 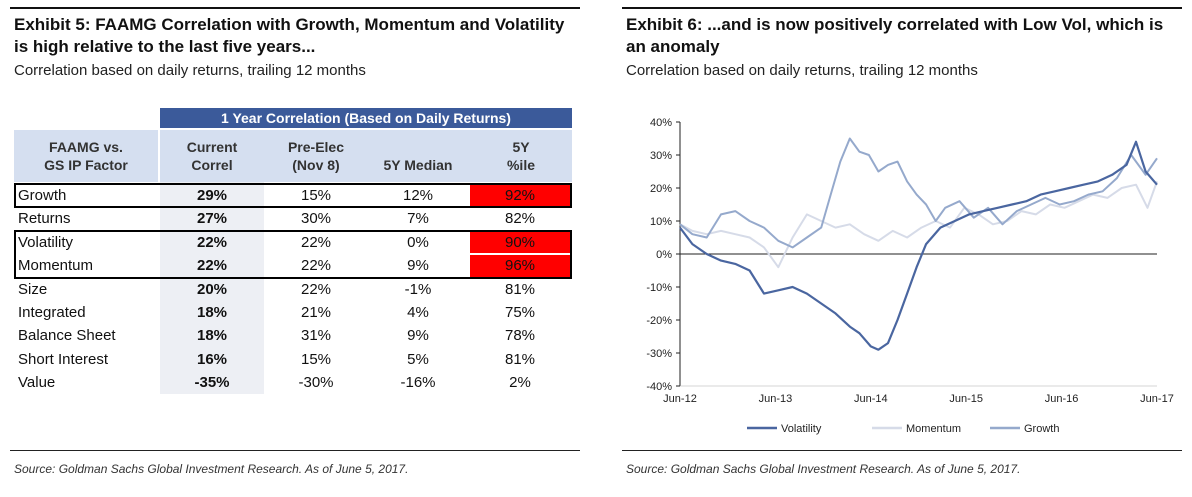 I want to click on col-header-factor-line: FAAMG vs. GS IP Factor, so click(x=86, y=156).